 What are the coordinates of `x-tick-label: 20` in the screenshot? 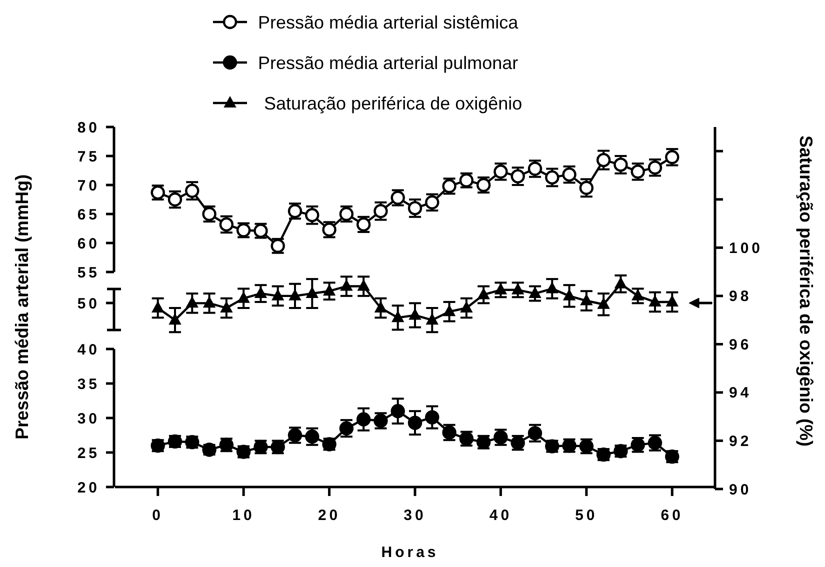 It's located at (329, 515).